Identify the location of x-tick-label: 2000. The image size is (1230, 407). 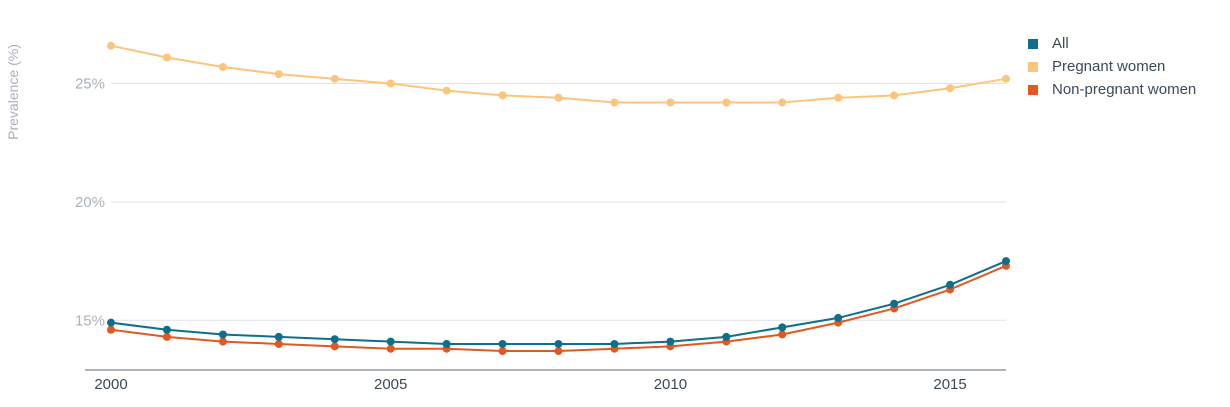
(110, 384).